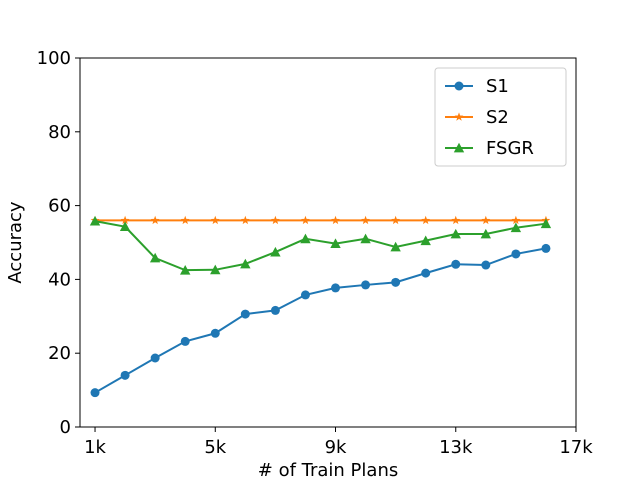 Image resolution: width=640 pixels, height=480 pixels. What do you see at coordinates (215, 447) in the screenshot?
I see `x-tick-label: 5k` at bounding box center [215, 447].